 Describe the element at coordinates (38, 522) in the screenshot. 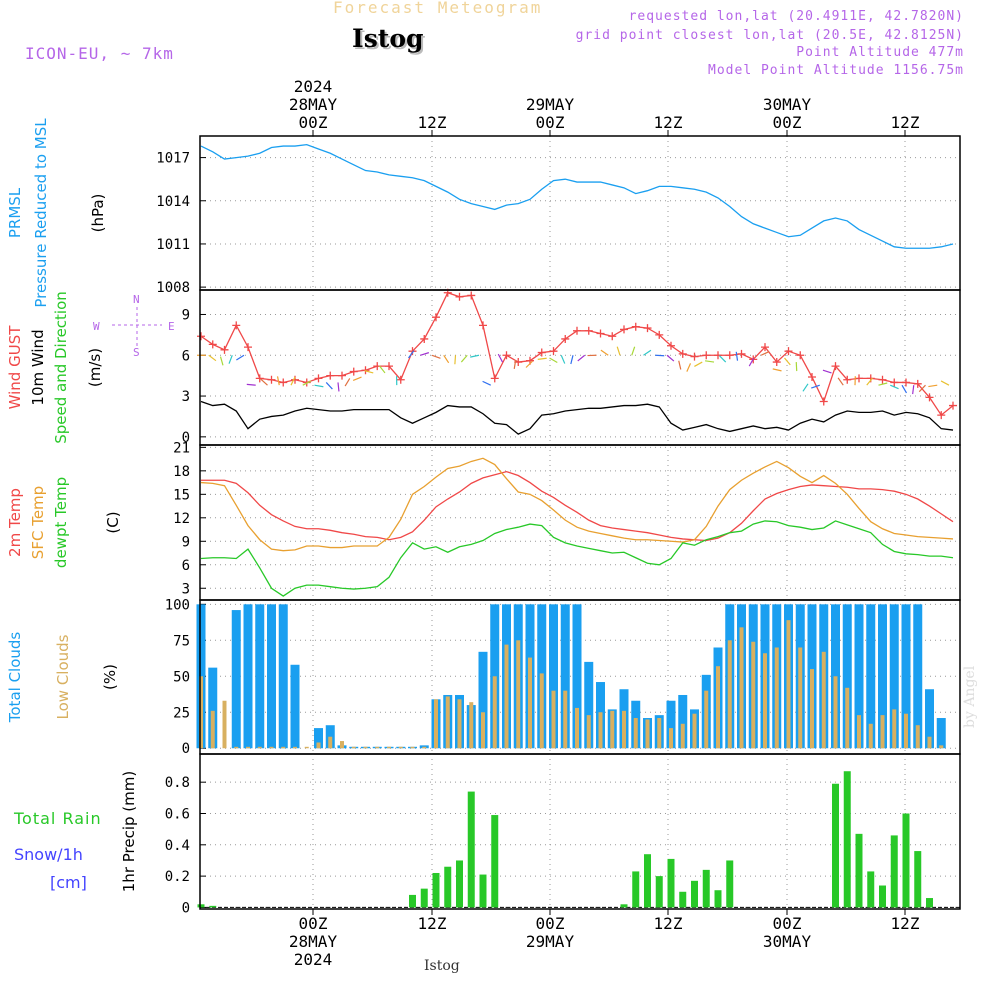

I see `temperature-axis-label: SFC Temp` at that location.